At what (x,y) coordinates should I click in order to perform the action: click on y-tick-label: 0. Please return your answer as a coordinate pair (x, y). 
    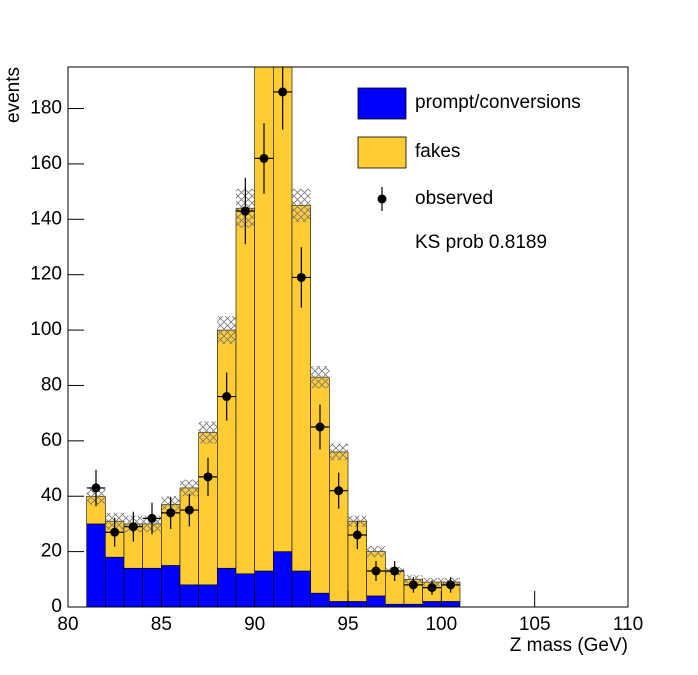
    Looking at the image, I should click on (56, 606).